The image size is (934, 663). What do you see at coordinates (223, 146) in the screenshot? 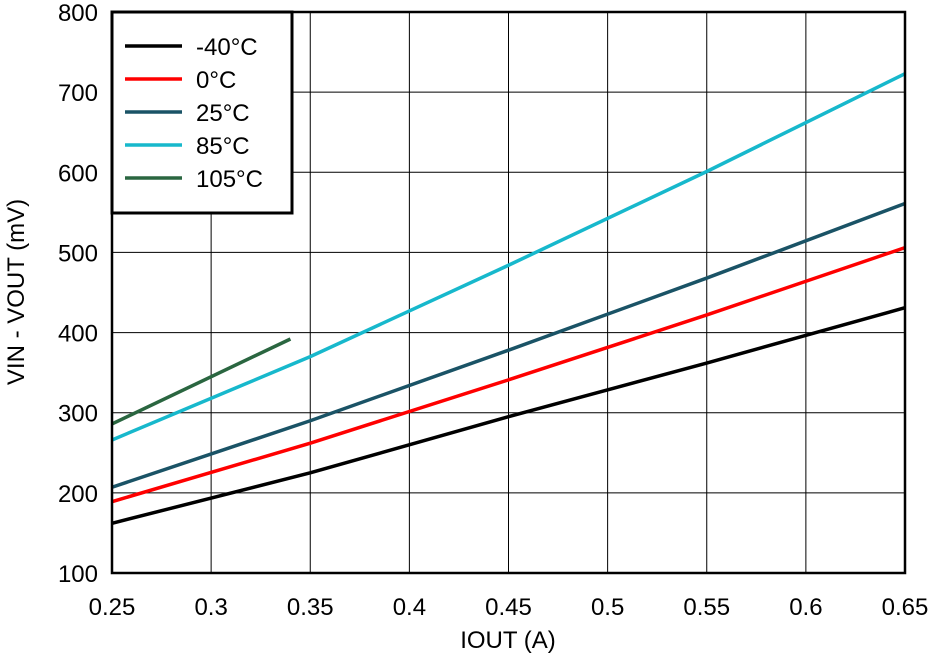
I see `legend-label: 85°C` at bounding box center [223, 146].